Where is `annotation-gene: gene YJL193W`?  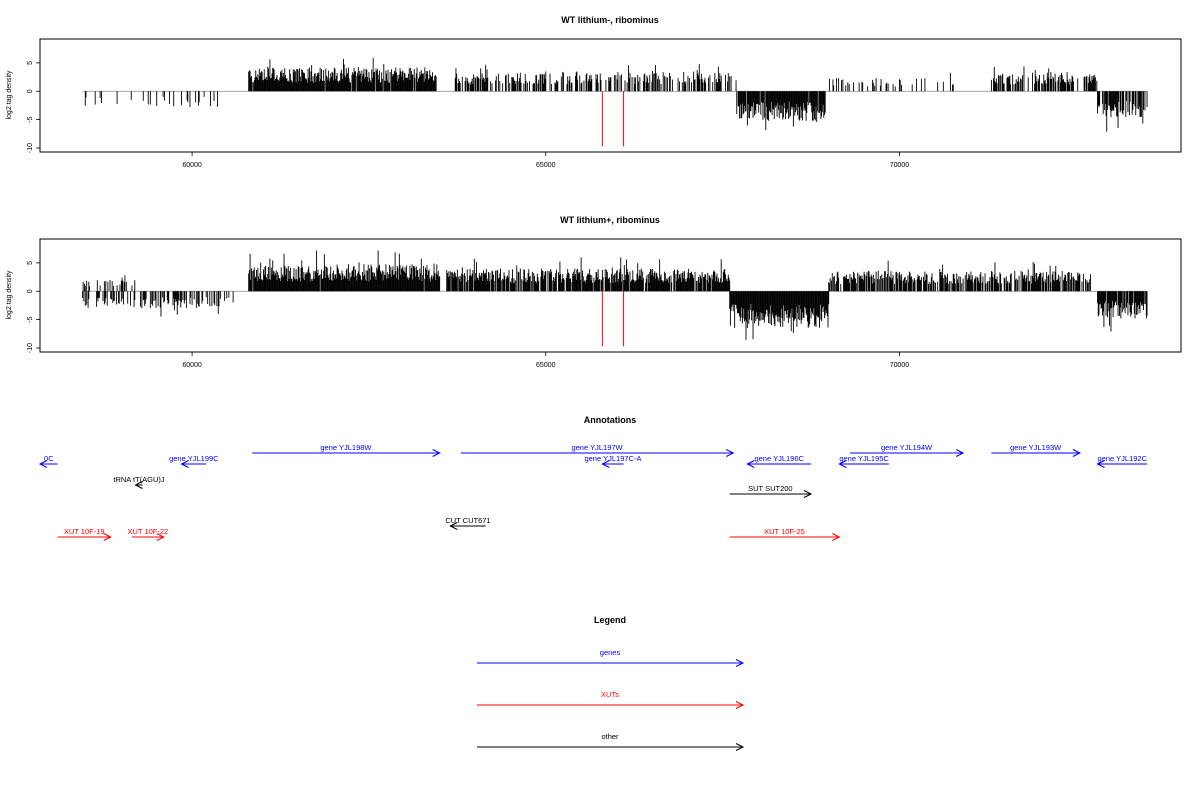 annotation-gene: gene YJL193W is located at coordinates (1036, 450).